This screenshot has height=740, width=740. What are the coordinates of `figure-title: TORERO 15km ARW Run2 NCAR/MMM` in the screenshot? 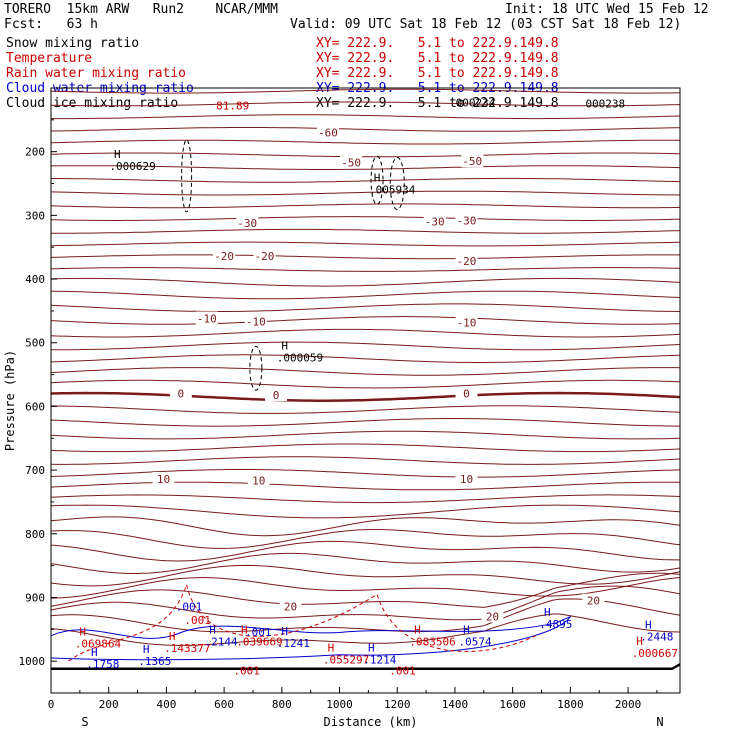 It's located at (141, 9).